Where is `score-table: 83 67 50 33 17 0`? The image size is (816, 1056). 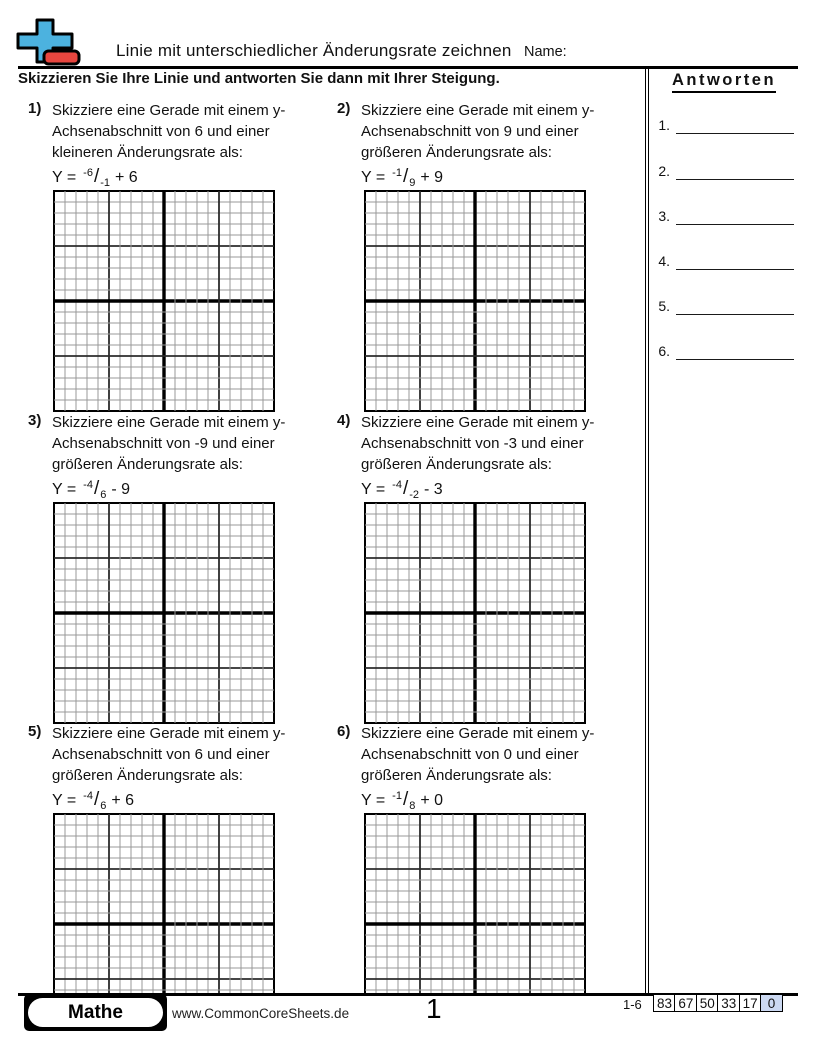
score-table: 83 67 50 33 17 0 is located at coordinates (718, 1003).